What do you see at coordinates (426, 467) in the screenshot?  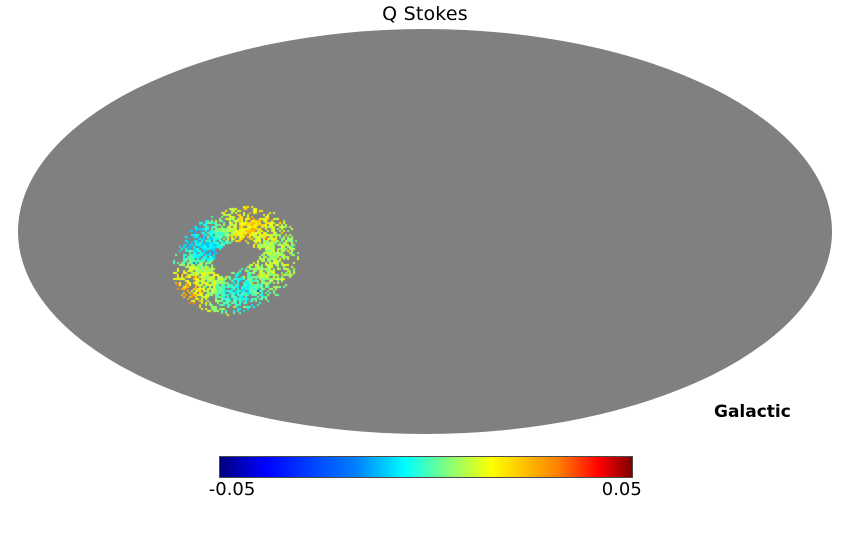 I see `colorbar-gradient` at bounding box center [426, 467].